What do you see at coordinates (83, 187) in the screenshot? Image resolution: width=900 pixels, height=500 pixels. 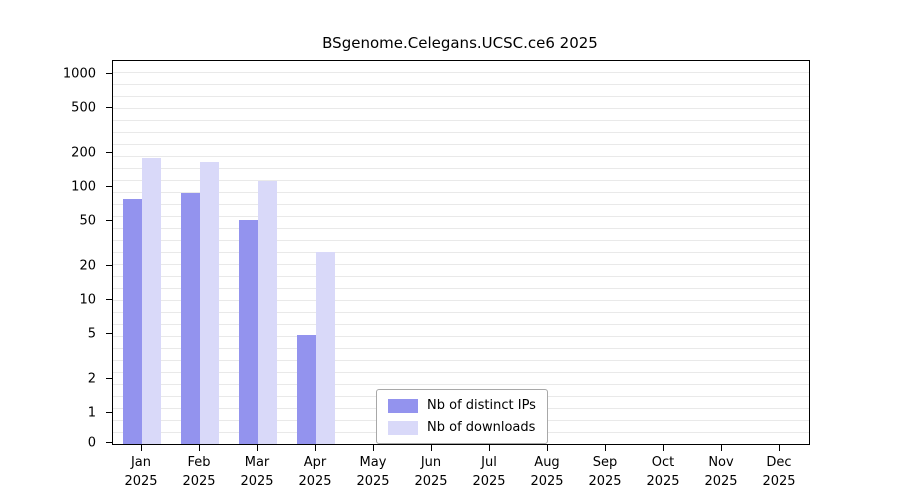 I see `y-tick-label: 100` at bounding box center [83, 187].